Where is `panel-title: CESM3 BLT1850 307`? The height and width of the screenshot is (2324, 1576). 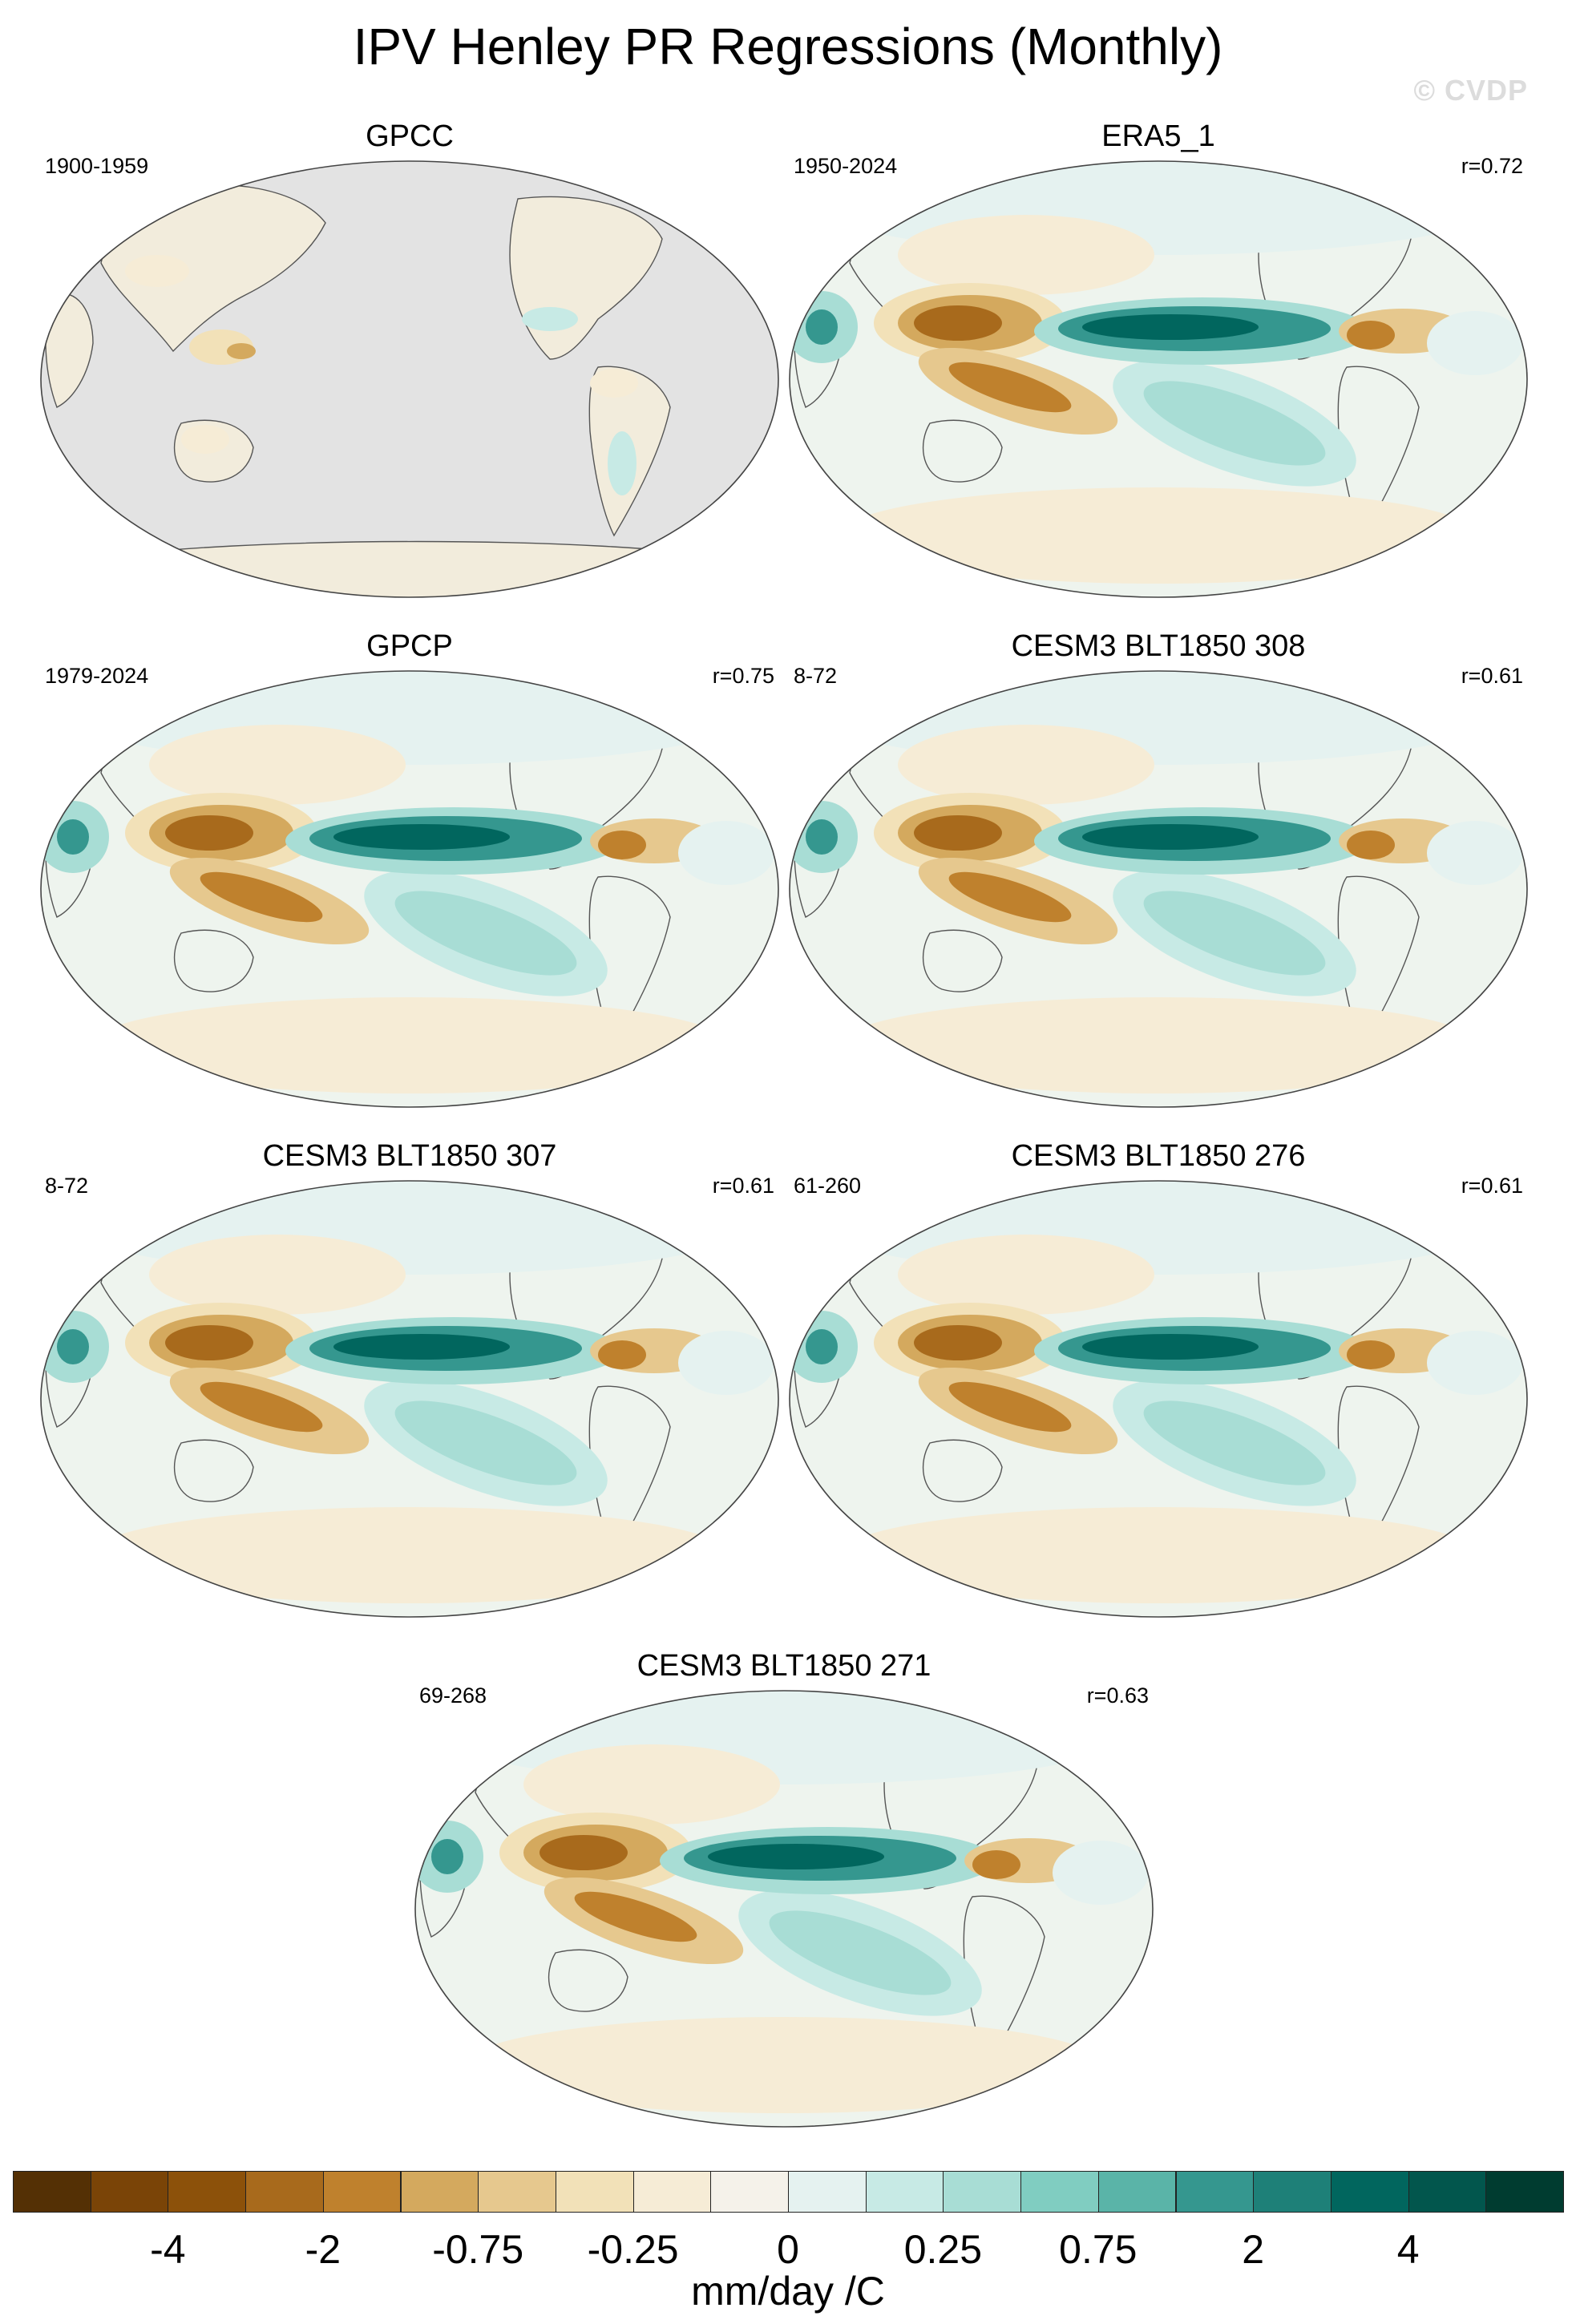 panel-title: CESM3 BLT1850 307 is located at coordinates (409, 1156).